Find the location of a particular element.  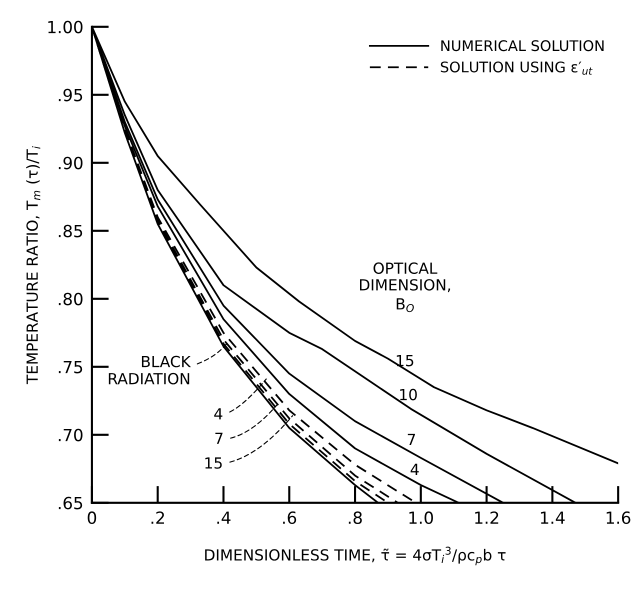

y-tick-label: .90 is located at coordinates (70, 163).